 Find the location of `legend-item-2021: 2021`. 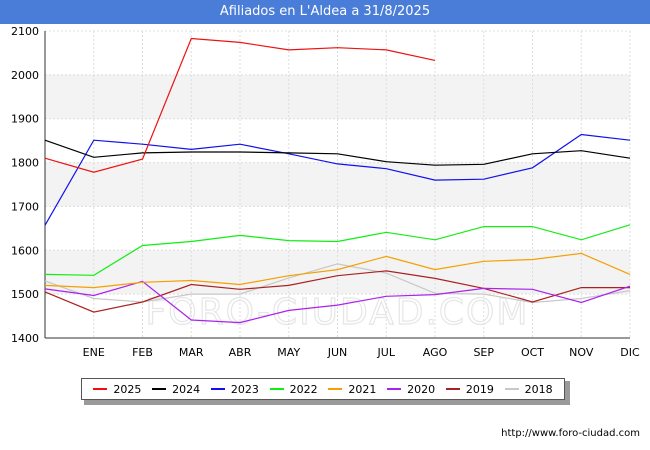

legend-item-2021: 2021 is located at coordinates (352, 389).